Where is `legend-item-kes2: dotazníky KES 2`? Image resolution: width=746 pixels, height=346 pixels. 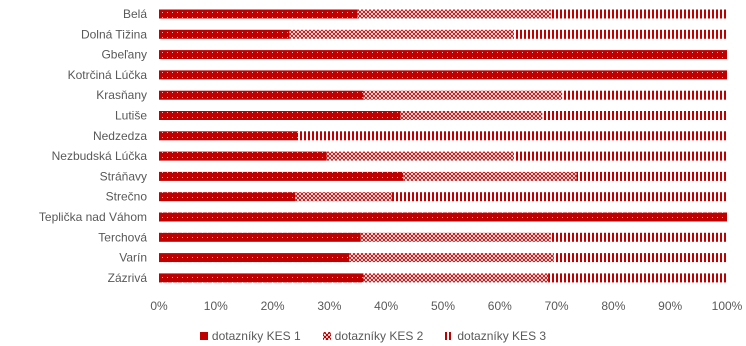 legend-item-kes2: dotazníky KES 2 is located at coordinates (373, 336).